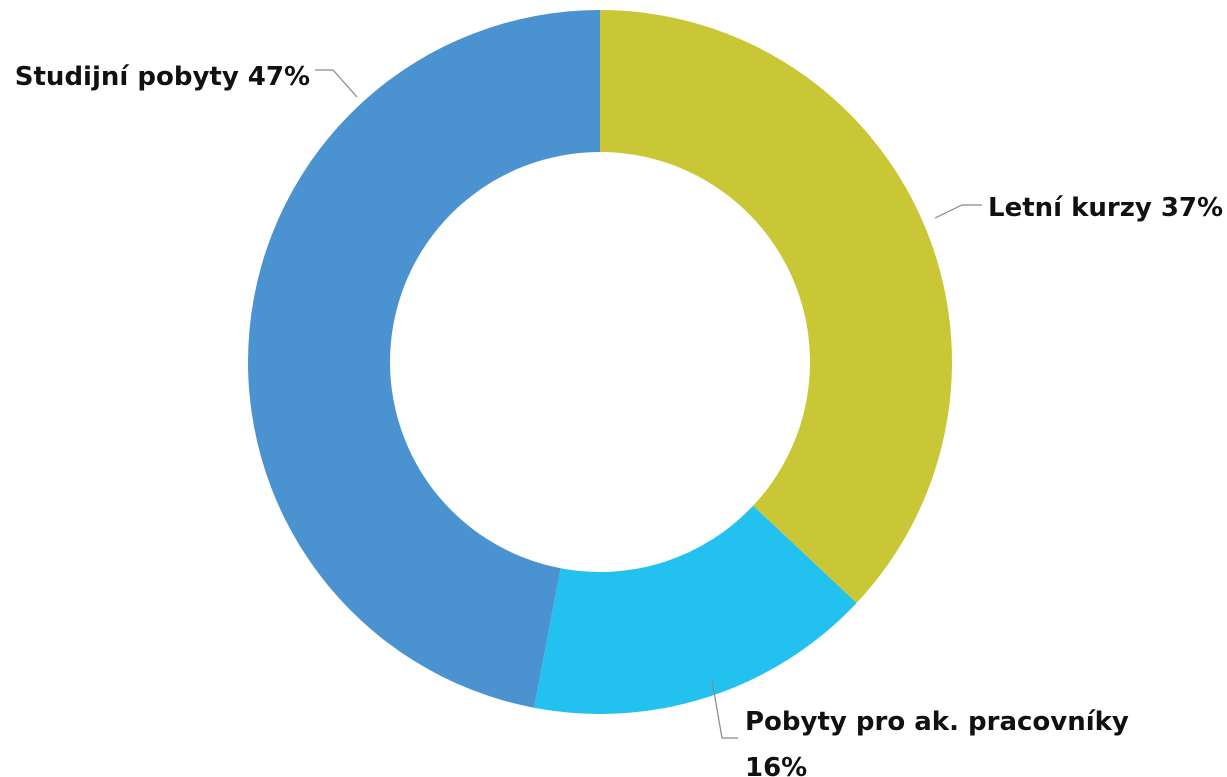  I want to click on slice-label: Letní kurzy 37%, so click(1105, 208).